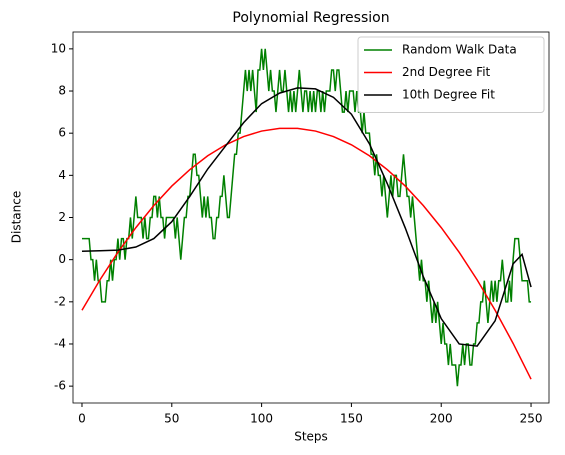  I want to click on x-tick-label: 150, so click(351, 419).